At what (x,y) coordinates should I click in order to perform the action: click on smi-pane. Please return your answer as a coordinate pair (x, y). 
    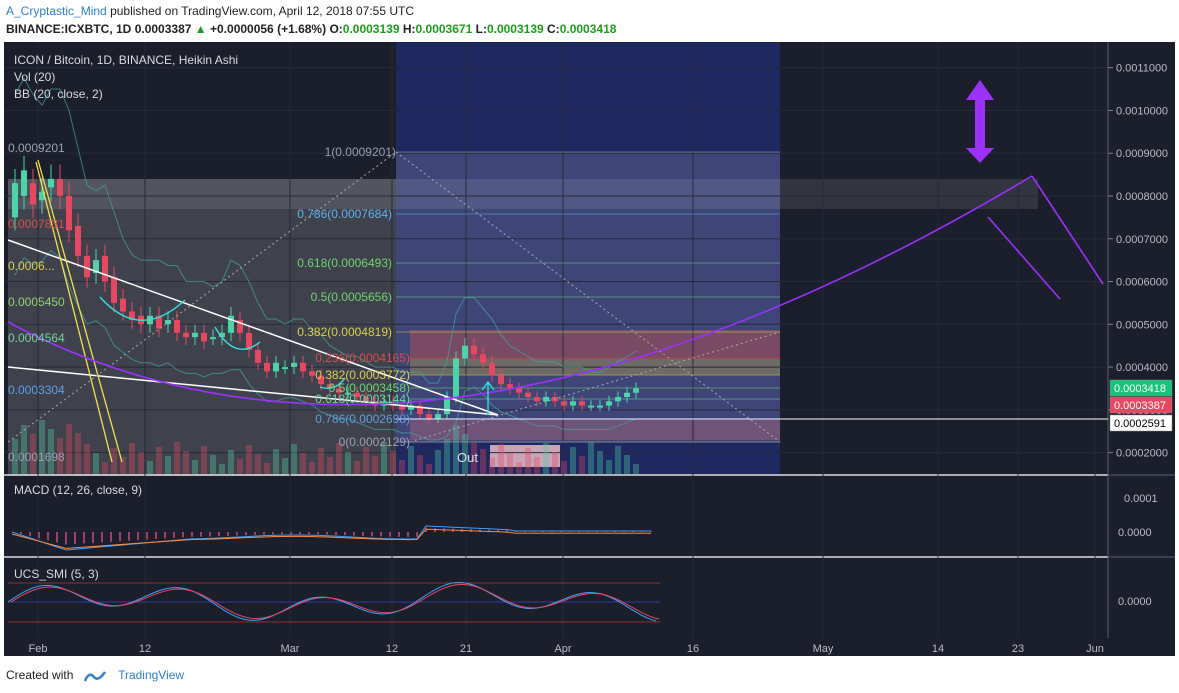
    Looking at the image, I should click on (556, 598).